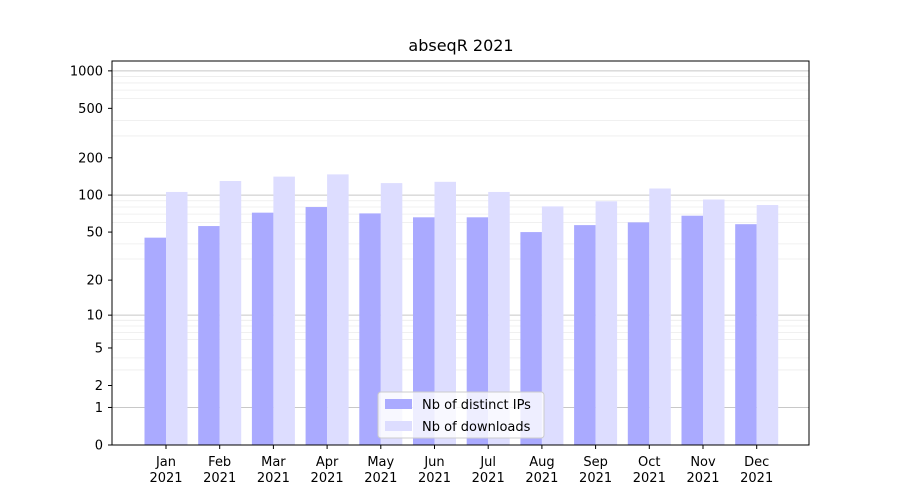 The width and height of the screenshot is (900, 500). What do you see at coordinates (94, 233) in the screenshot?
I see `y-tick-label: 50` at bounding box center [94, 233].